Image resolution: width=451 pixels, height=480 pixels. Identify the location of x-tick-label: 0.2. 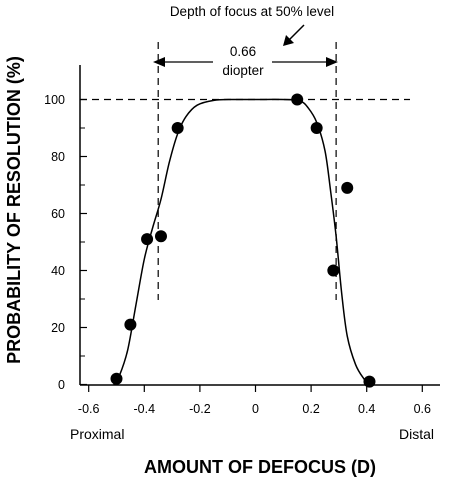
(310, 409).